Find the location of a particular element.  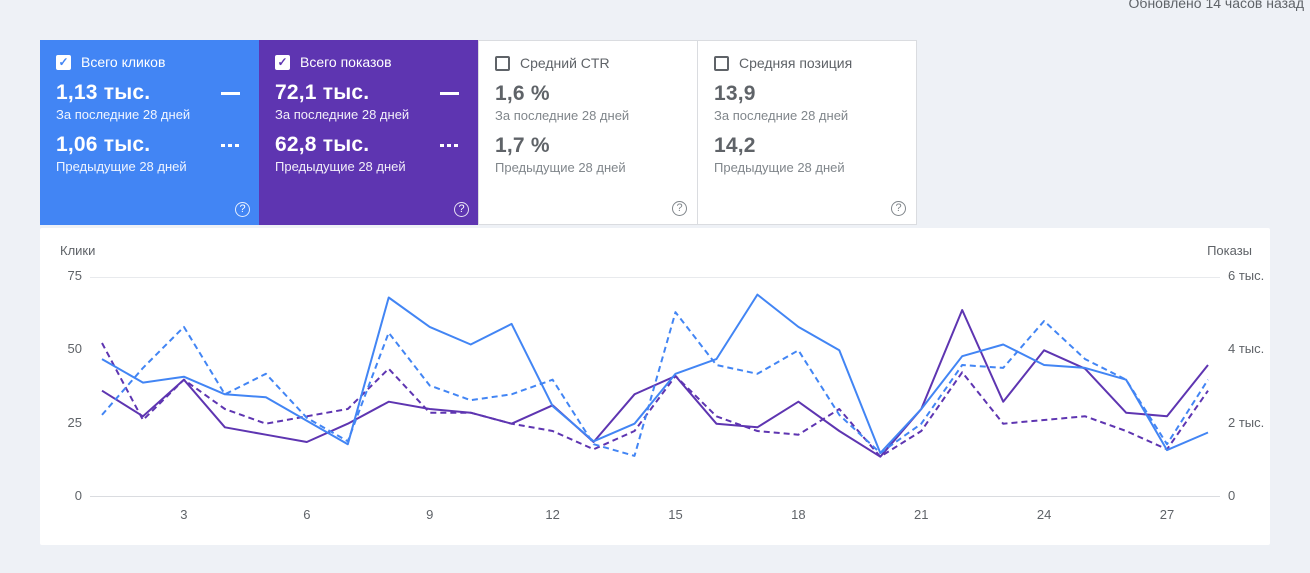

metric-value-previous: 14,2 is located at coordinates (735, 145).